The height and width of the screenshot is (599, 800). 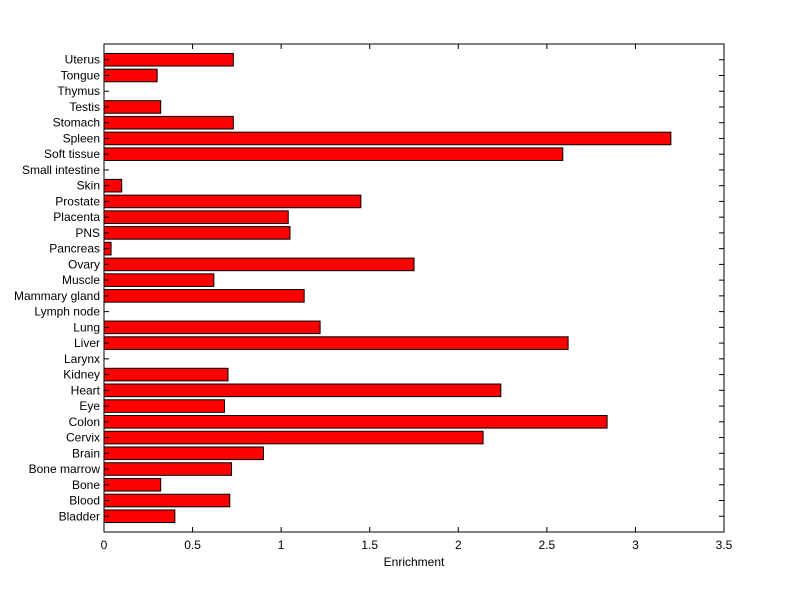 I want to click on bar-blood, so click(x=167, y=500).